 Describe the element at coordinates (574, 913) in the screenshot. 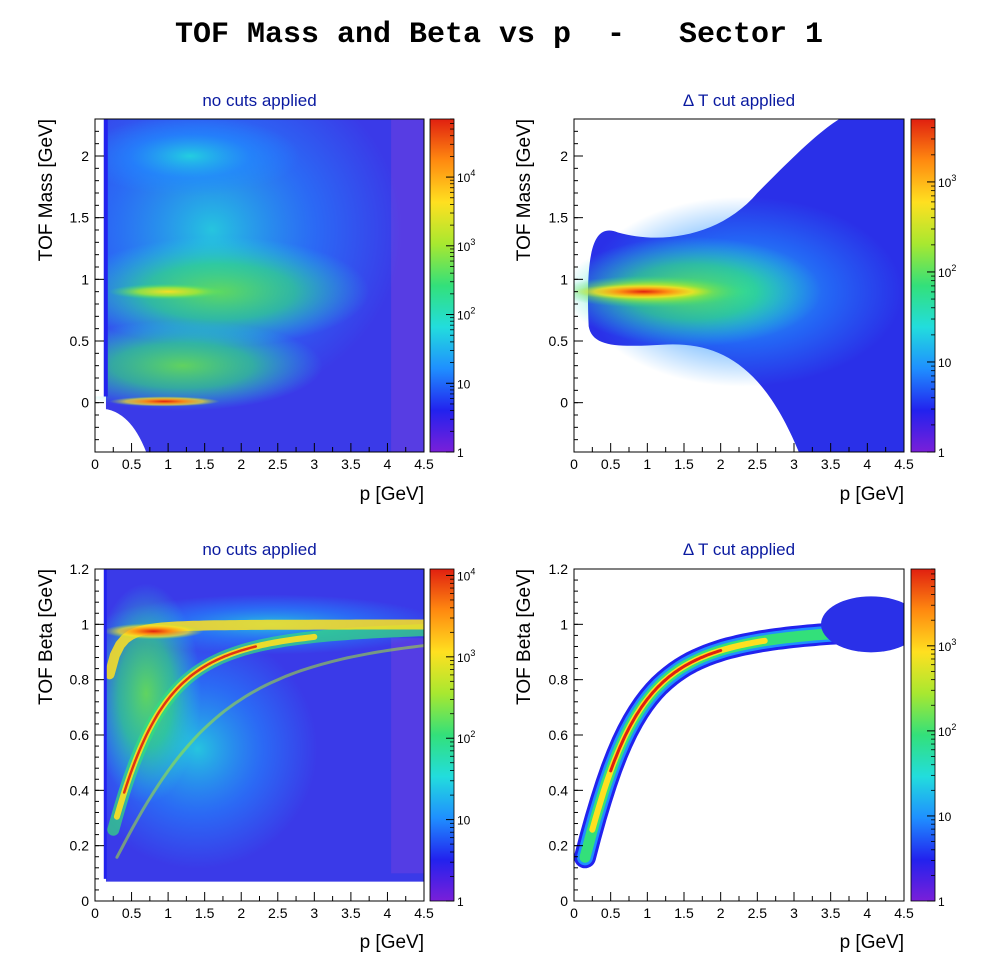

I see `panel4-x-tick-label: 0` at that location.